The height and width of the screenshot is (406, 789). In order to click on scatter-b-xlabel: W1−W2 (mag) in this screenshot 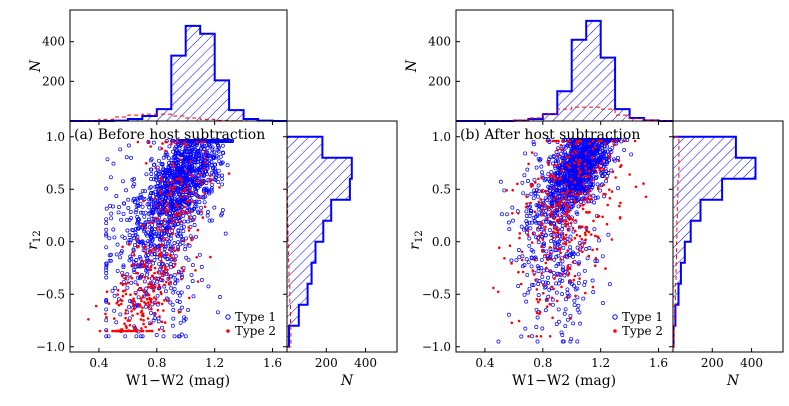, I will do `click(564, 381)`.